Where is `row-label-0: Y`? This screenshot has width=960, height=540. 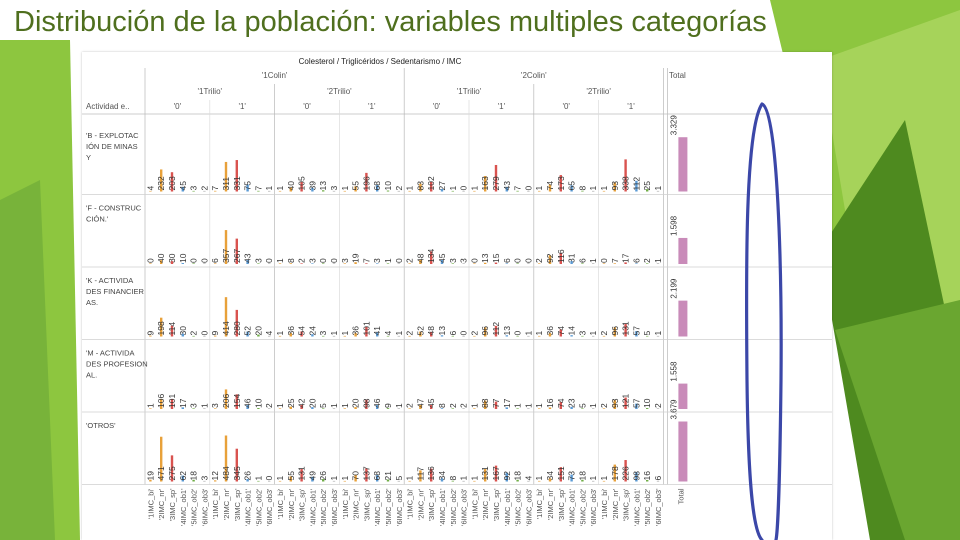 row-label-0: Y is located at coordinates (88, 157).